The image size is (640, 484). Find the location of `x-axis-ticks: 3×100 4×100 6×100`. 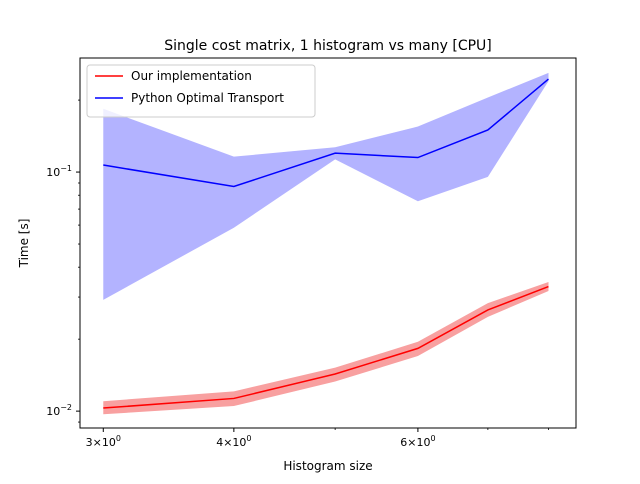

x-axis-ticks: 3×100 4×100 6×100 is located at coordinates (317, 438).